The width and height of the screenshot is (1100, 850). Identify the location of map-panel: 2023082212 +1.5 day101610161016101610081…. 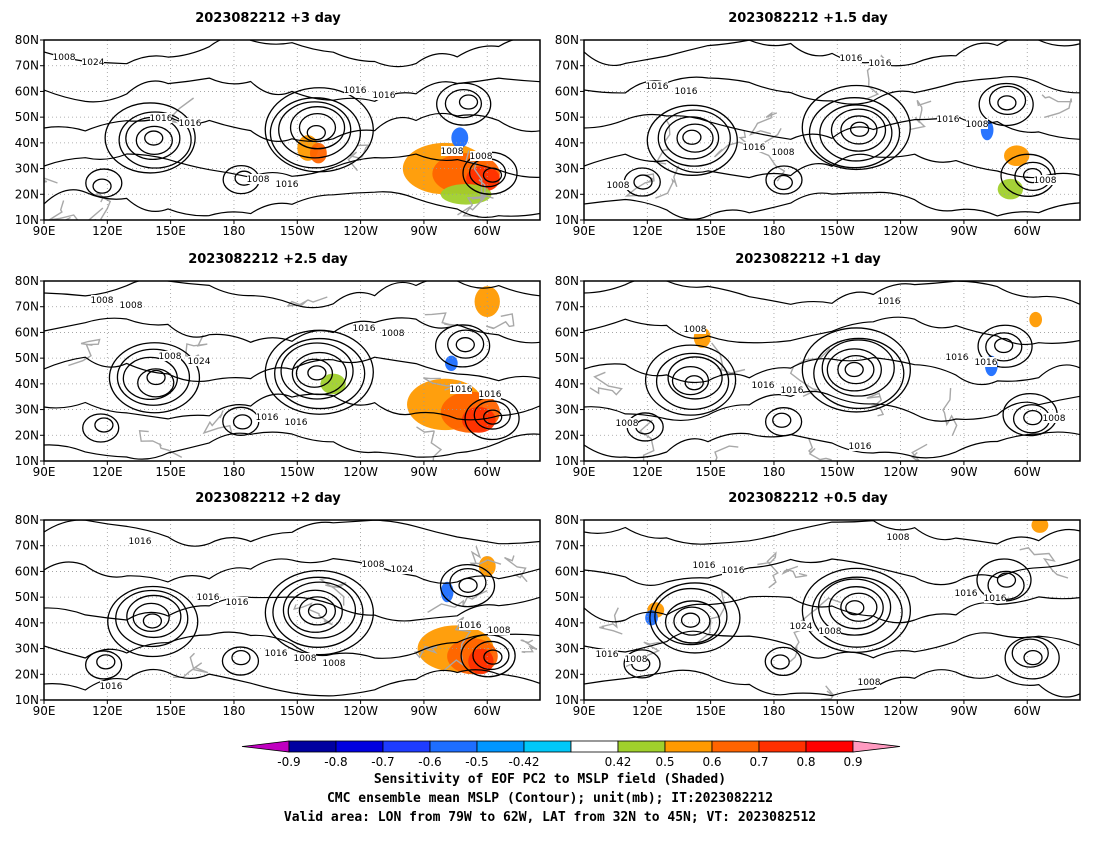
(818, 124).